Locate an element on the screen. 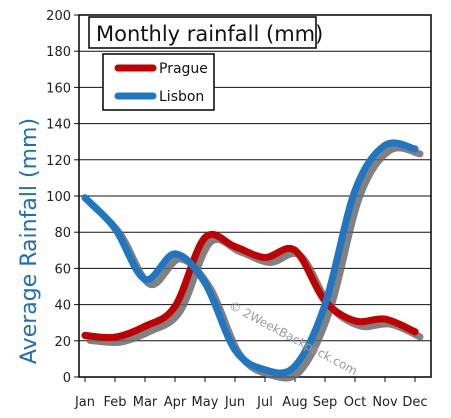 Image resolution: width=451 pixels, height=418 pixels. legend-box is located at coordinates (158, 82).